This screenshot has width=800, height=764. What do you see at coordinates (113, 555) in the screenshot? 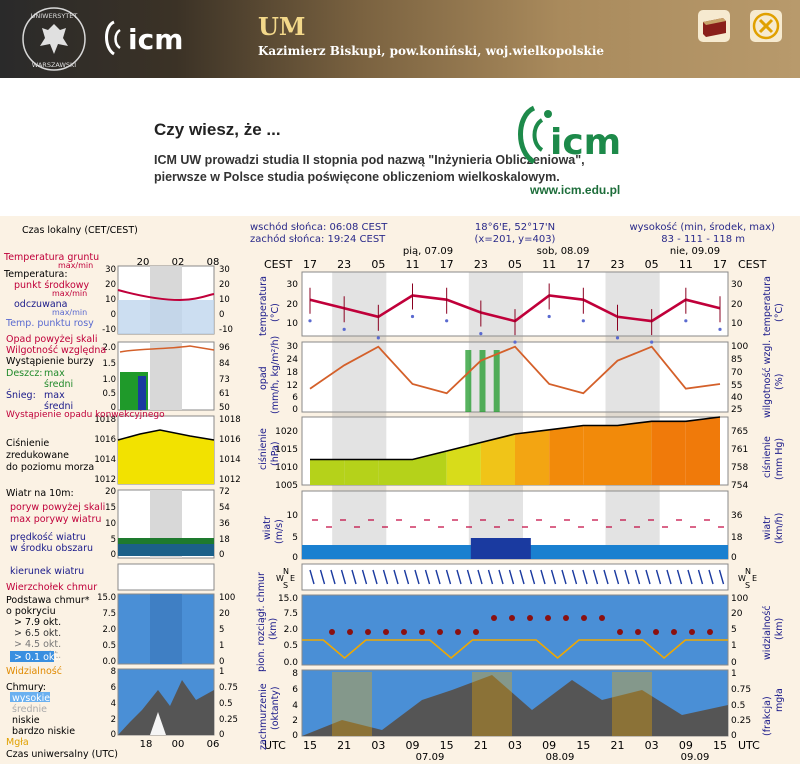
I see `l-wind-l-4: 0` at bounding box center [113, 555].